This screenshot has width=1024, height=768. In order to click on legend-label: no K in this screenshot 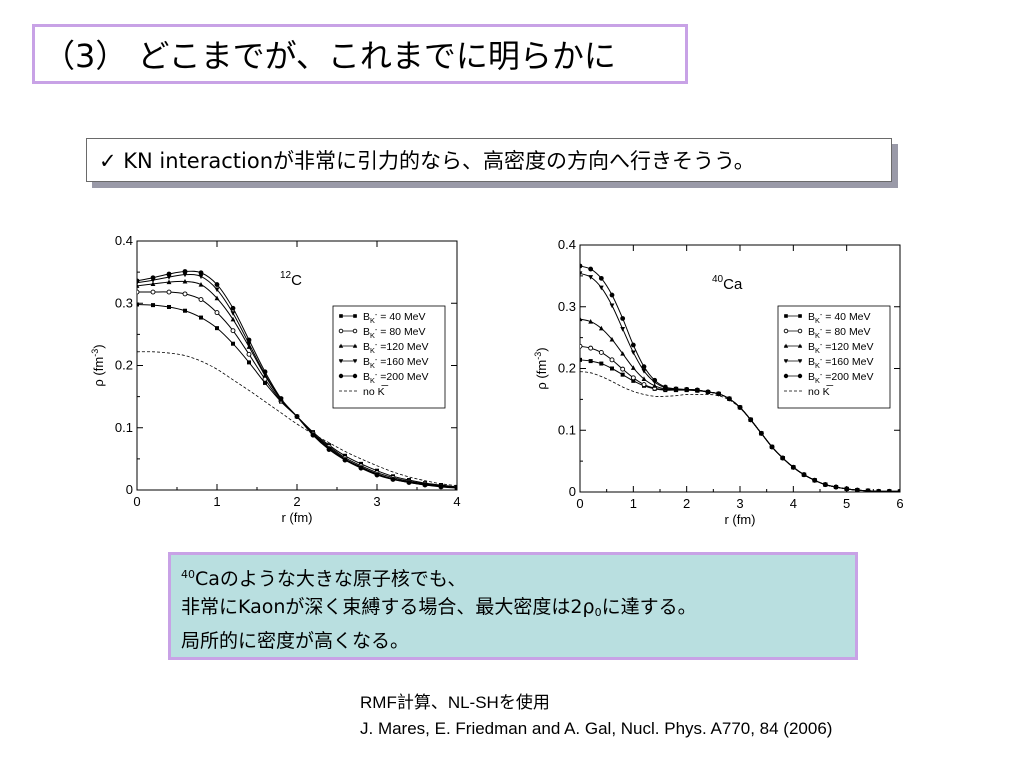, I will do `click(374, 392)`.